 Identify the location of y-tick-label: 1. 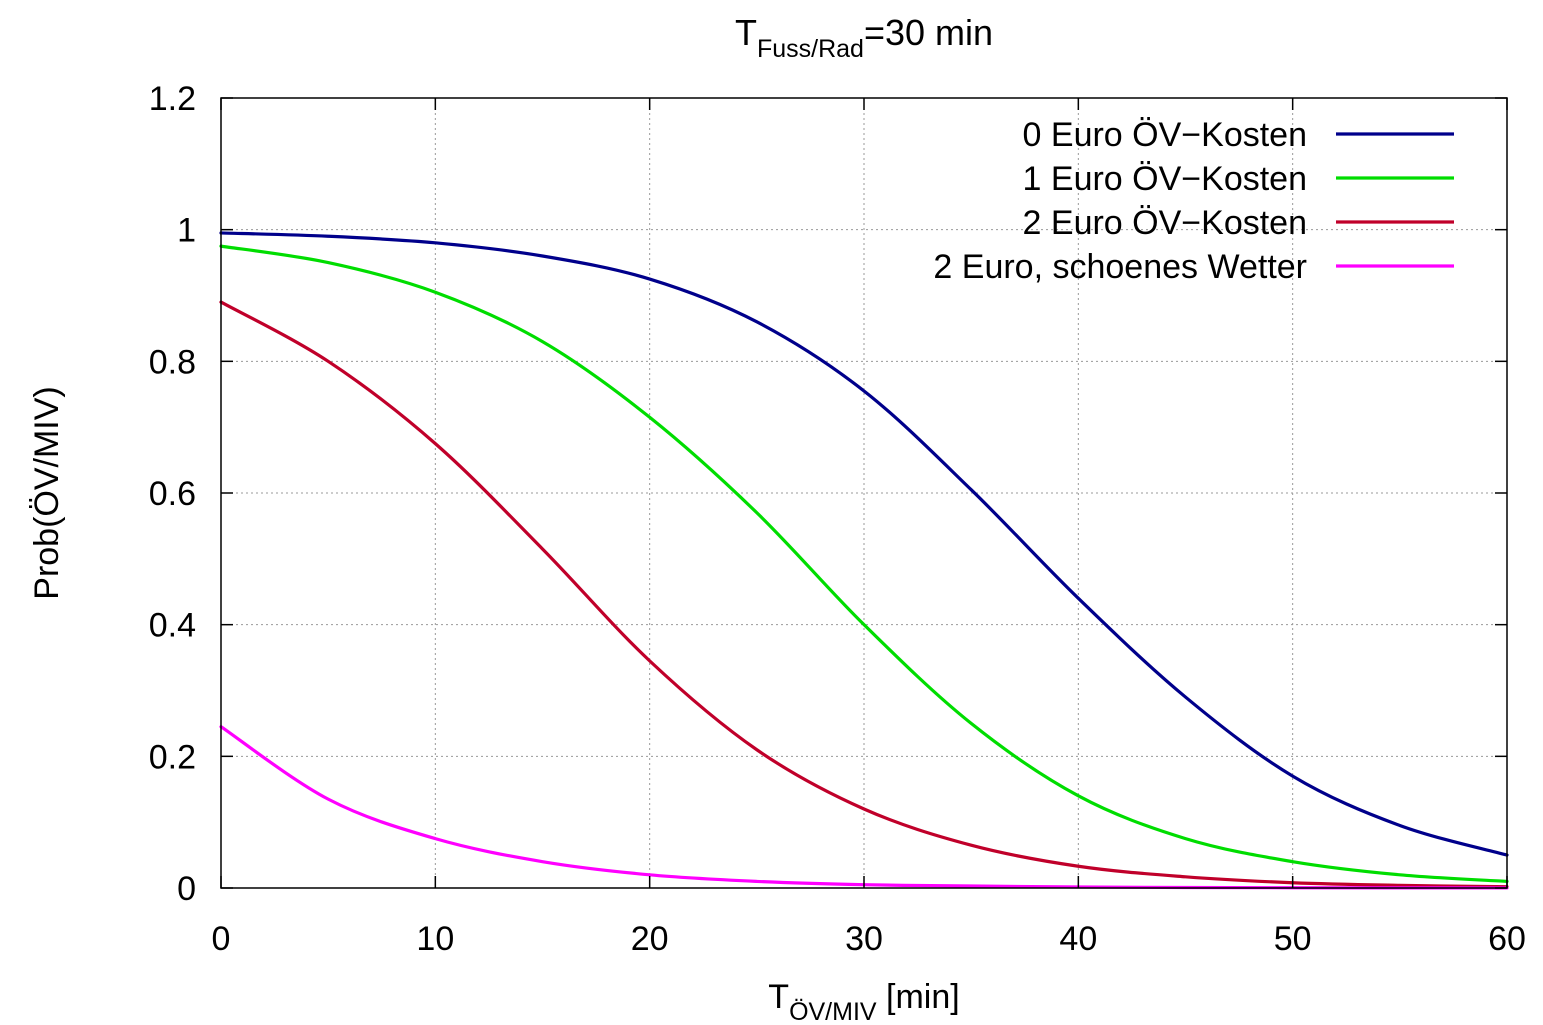
(186, 231).